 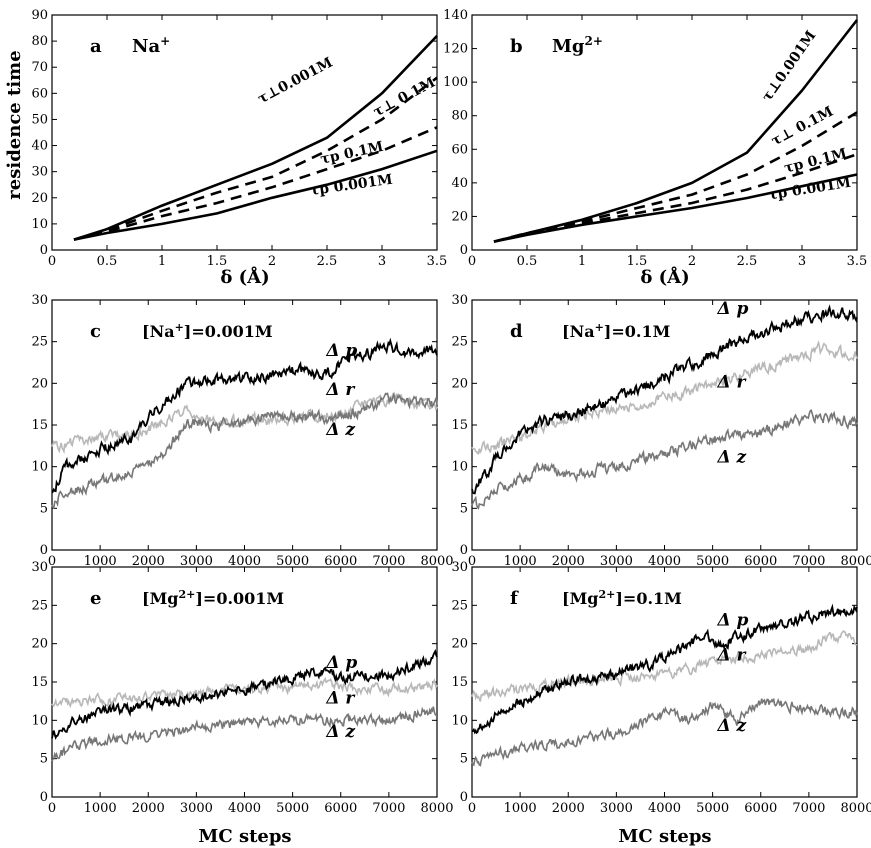 What do you see at coordinates (160, 598) in the screenshot?
I see `condition-prefix: [Mg` at bounding box center [160, 598].